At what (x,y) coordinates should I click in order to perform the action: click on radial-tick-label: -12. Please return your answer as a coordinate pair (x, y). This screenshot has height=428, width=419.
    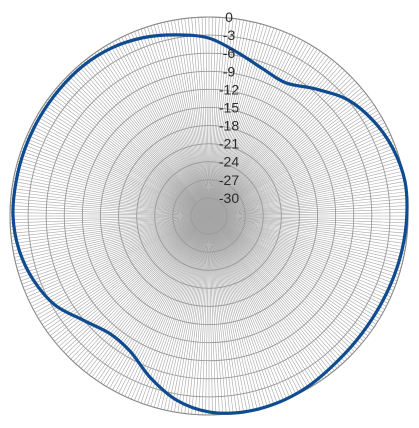
    Looking at the image, I should click on (229, 89).